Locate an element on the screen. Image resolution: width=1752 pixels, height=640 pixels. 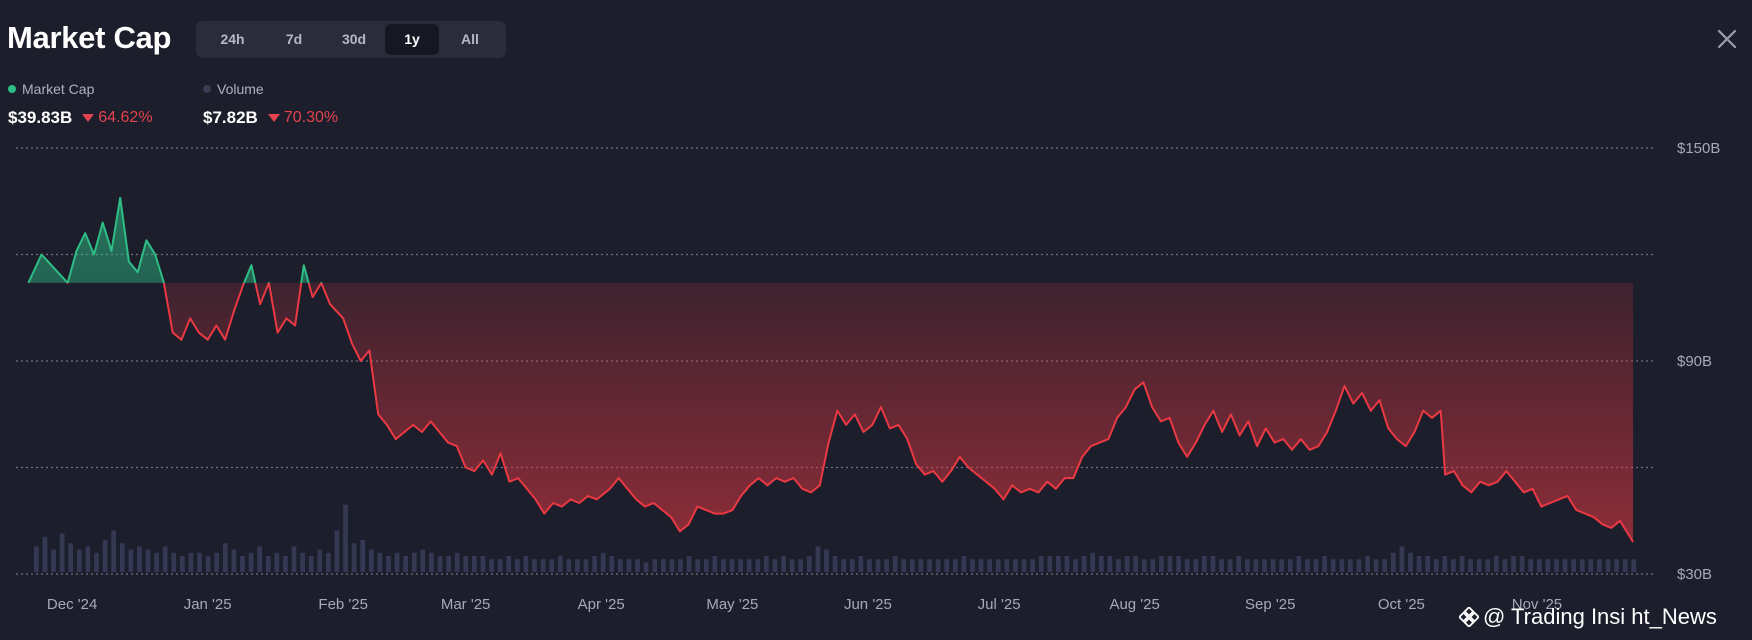
tab-30d: 30d is located at coordinates (354, 39).